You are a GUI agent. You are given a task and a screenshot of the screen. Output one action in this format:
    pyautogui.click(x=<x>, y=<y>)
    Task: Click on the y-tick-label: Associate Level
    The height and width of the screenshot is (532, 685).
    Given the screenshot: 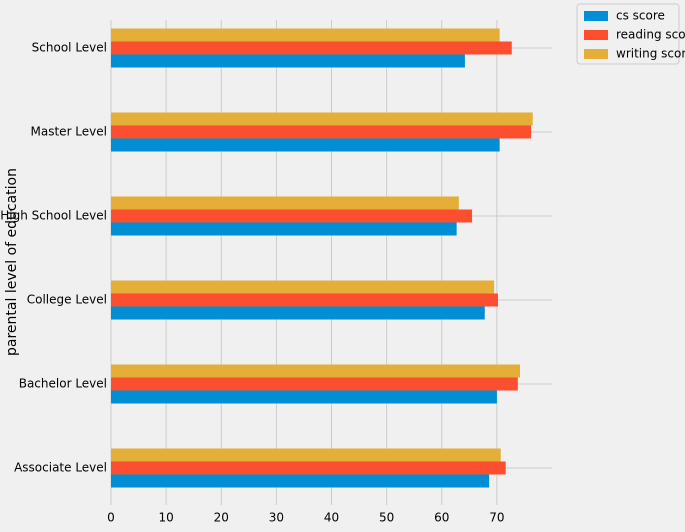 What is the action you would take?
    pyautogui.click(x=60, y=468)
    